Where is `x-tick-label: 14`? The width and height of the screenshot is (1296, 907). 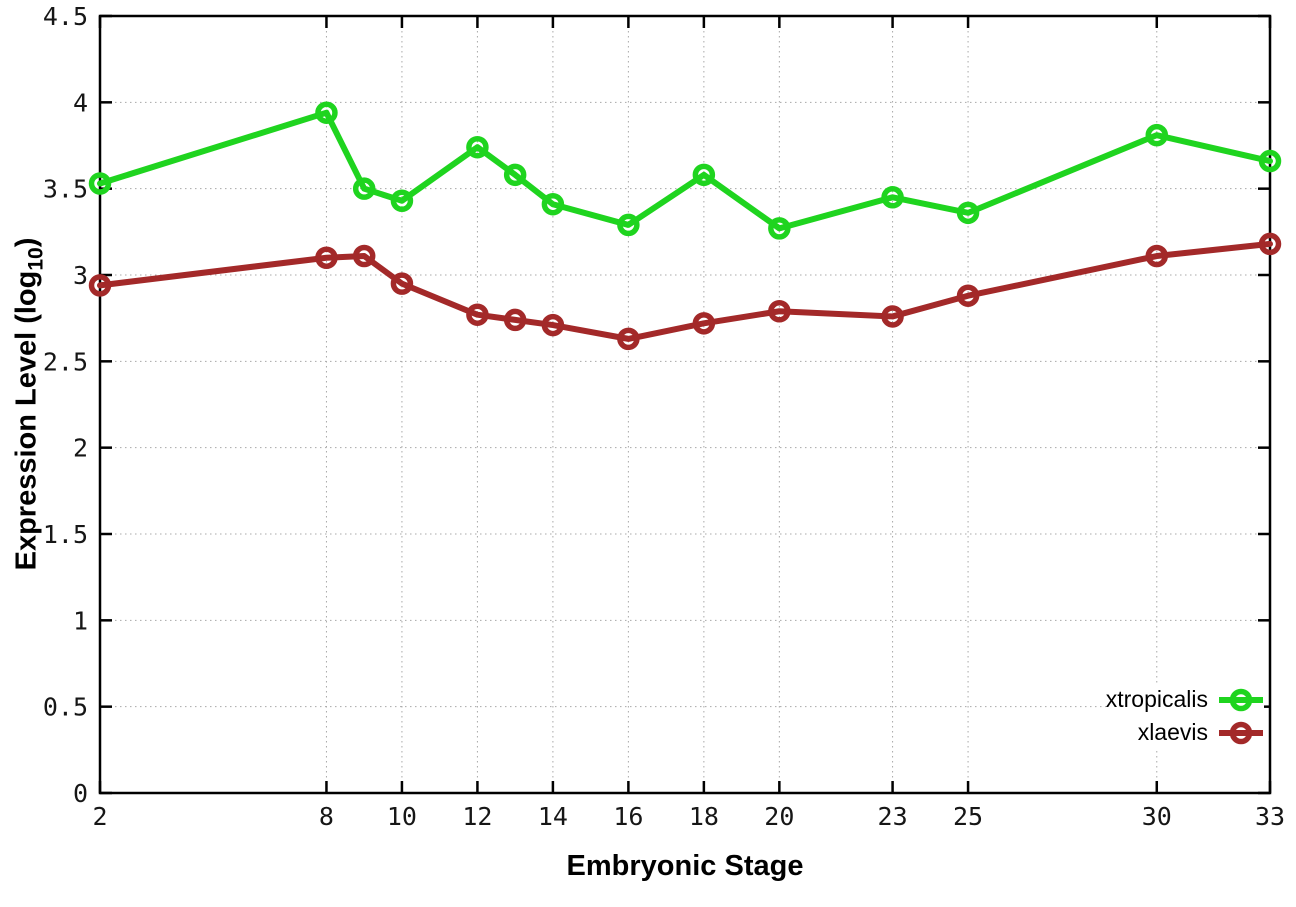
x-tick-label: 14 is located at coordinates (553, 816).